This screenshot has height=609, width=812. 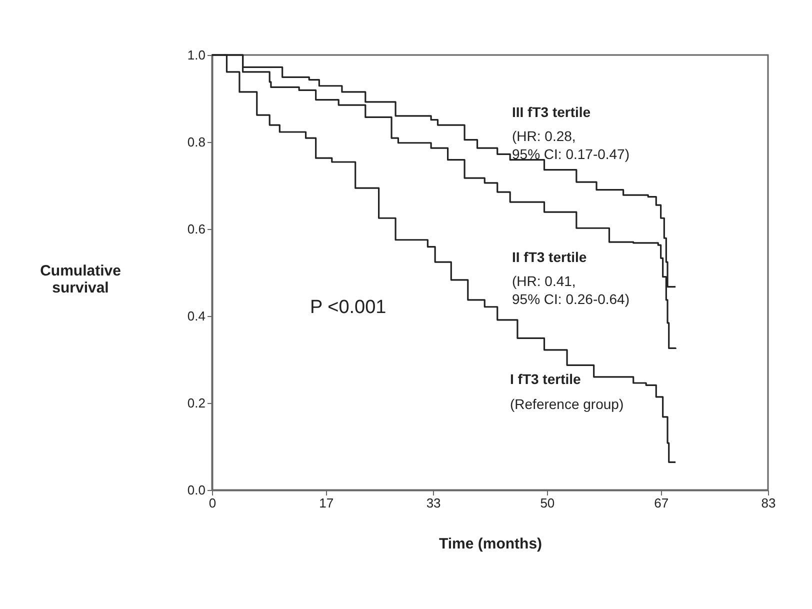 I want to click on y-tick-label: 1.0, so click(x=196, y=55).